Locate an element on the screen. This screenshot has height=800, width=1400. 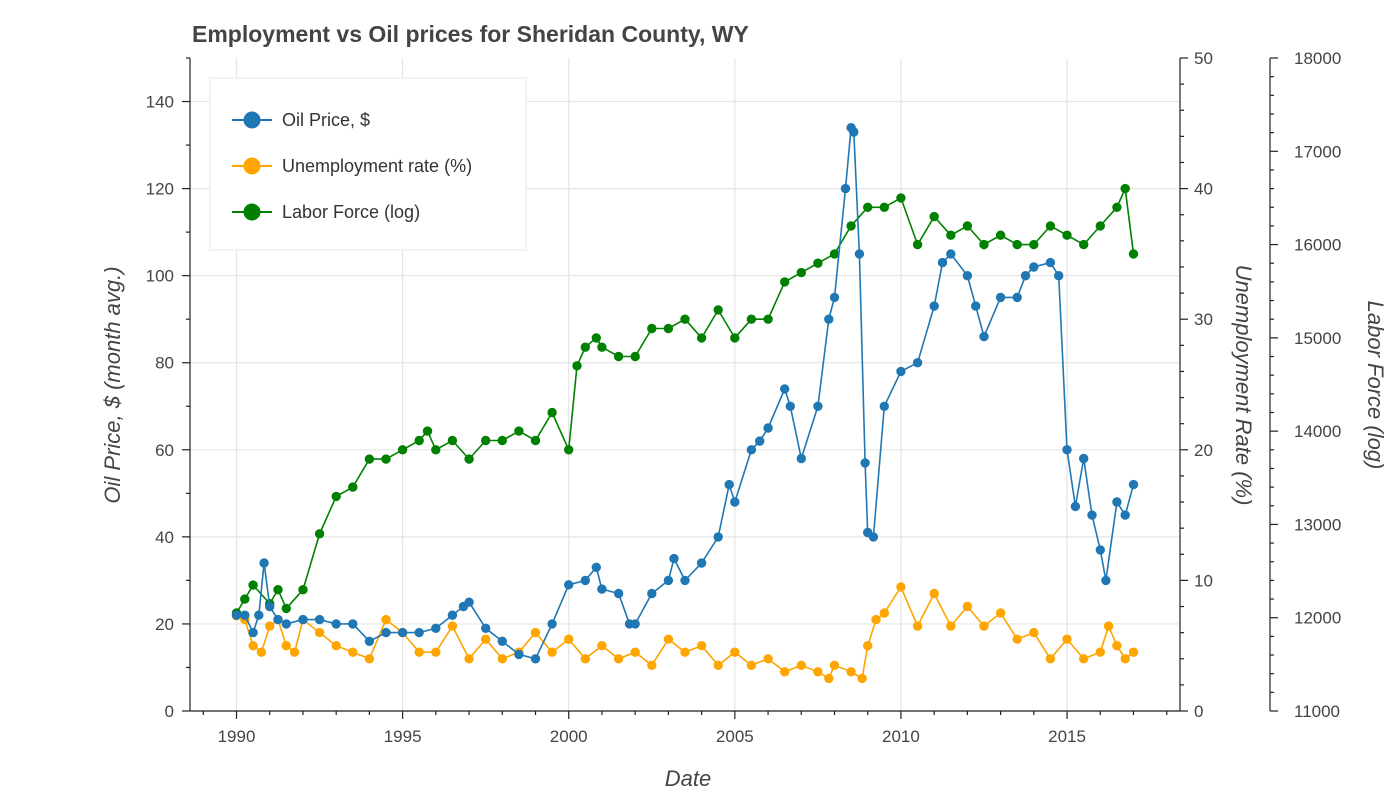
legend-label-oil-price: Oil Price, $ is located at coordinates (326, 120).